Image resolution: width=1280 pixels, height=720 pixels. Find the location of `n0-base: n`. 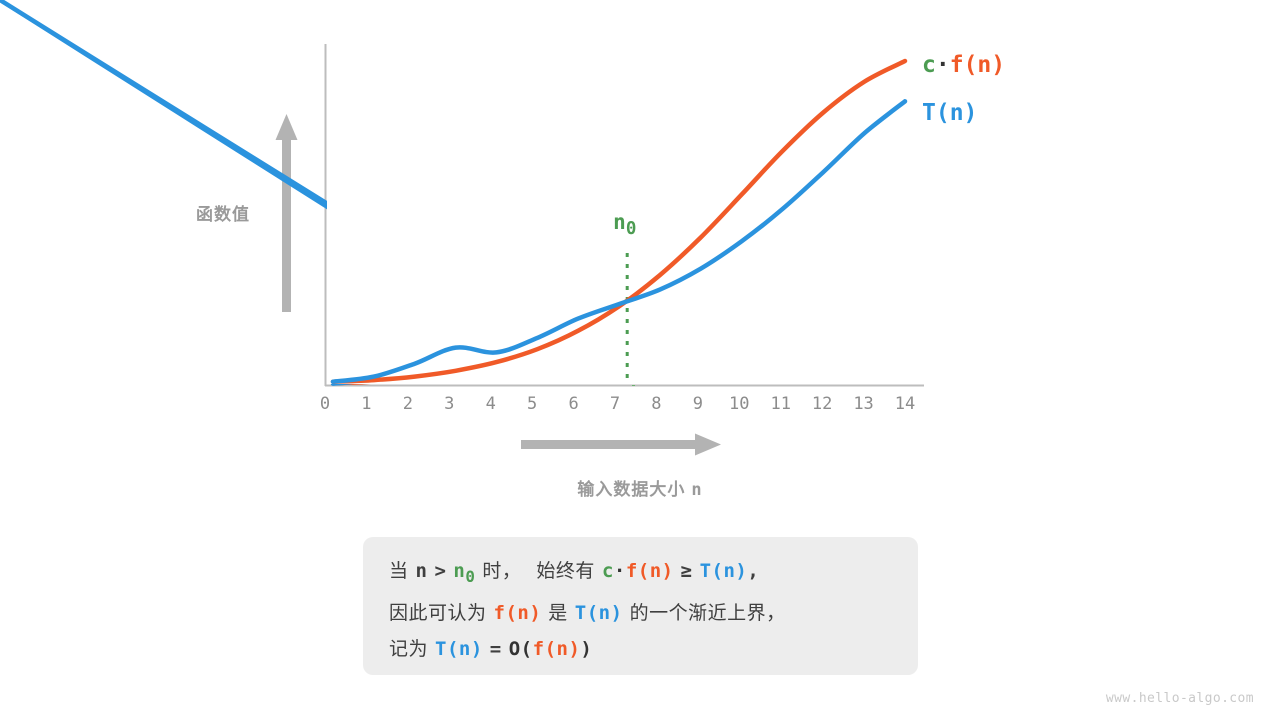

n0-base: n is located at coordinates (619, 222).